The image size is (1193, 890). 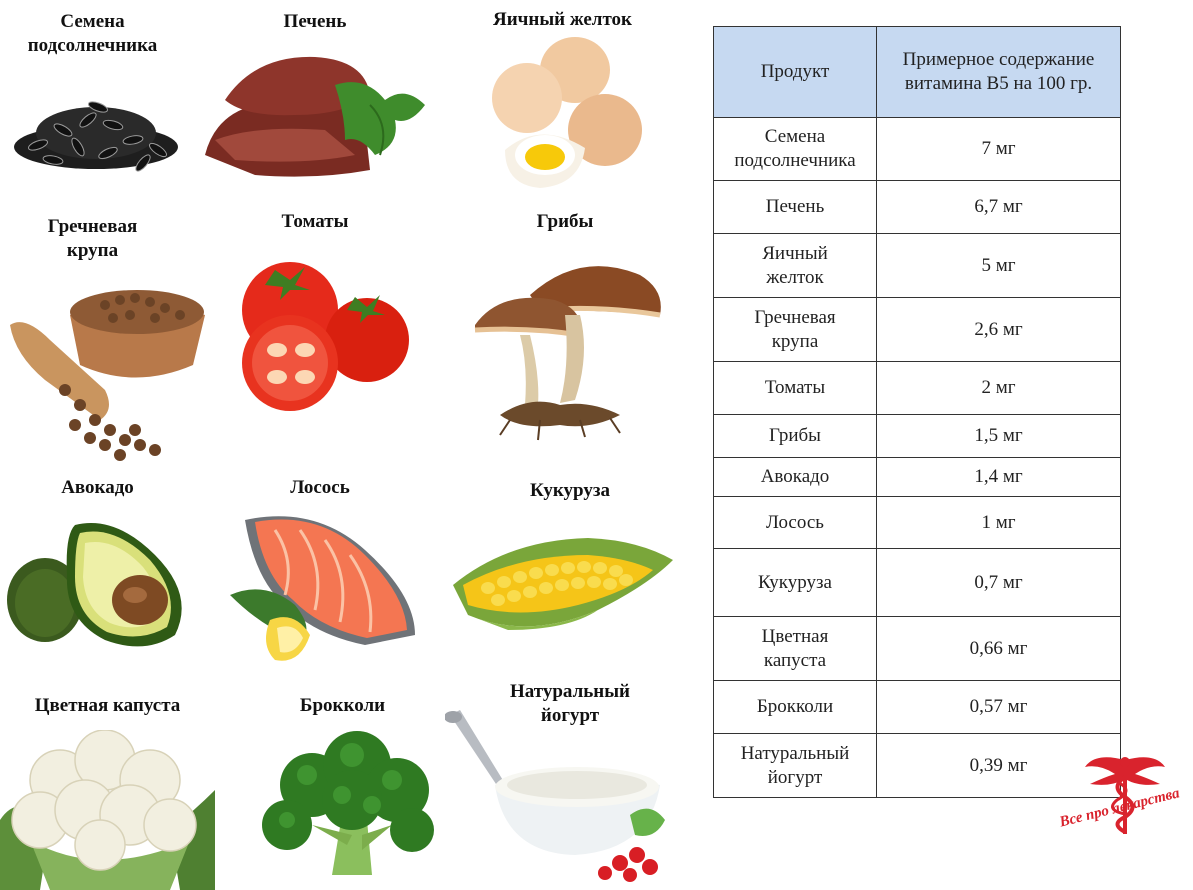 I want to click on food-label-broccoli: Брокколи, so click(x=342, y=705).